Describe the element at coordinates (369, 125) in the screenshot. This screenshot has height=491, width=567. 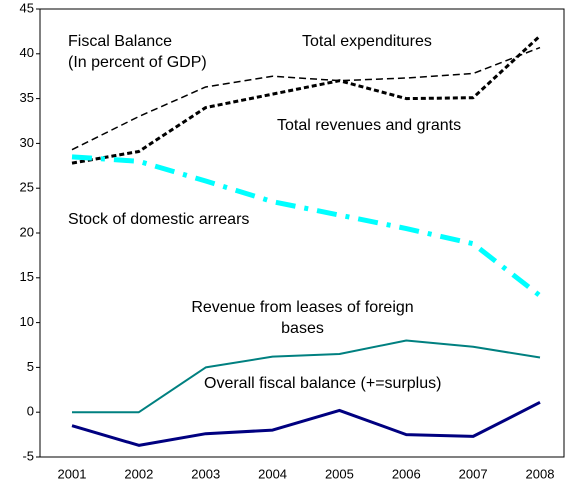
I see `series-label: Total revenues and grants` at that location.